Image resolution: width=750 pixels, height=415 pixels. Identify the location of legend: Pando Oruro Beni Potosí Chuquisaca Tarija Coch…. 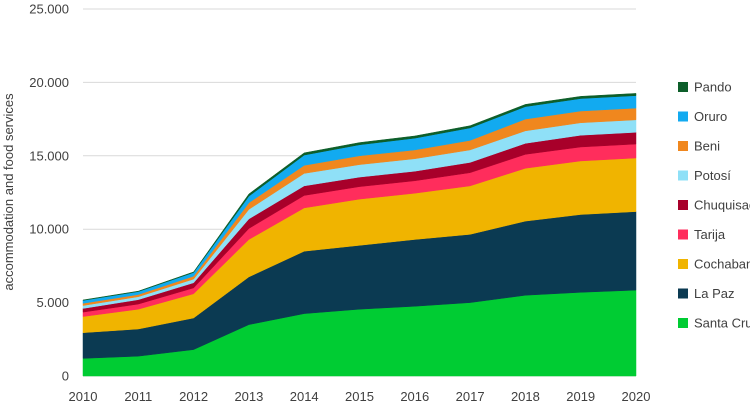
(714, 205).